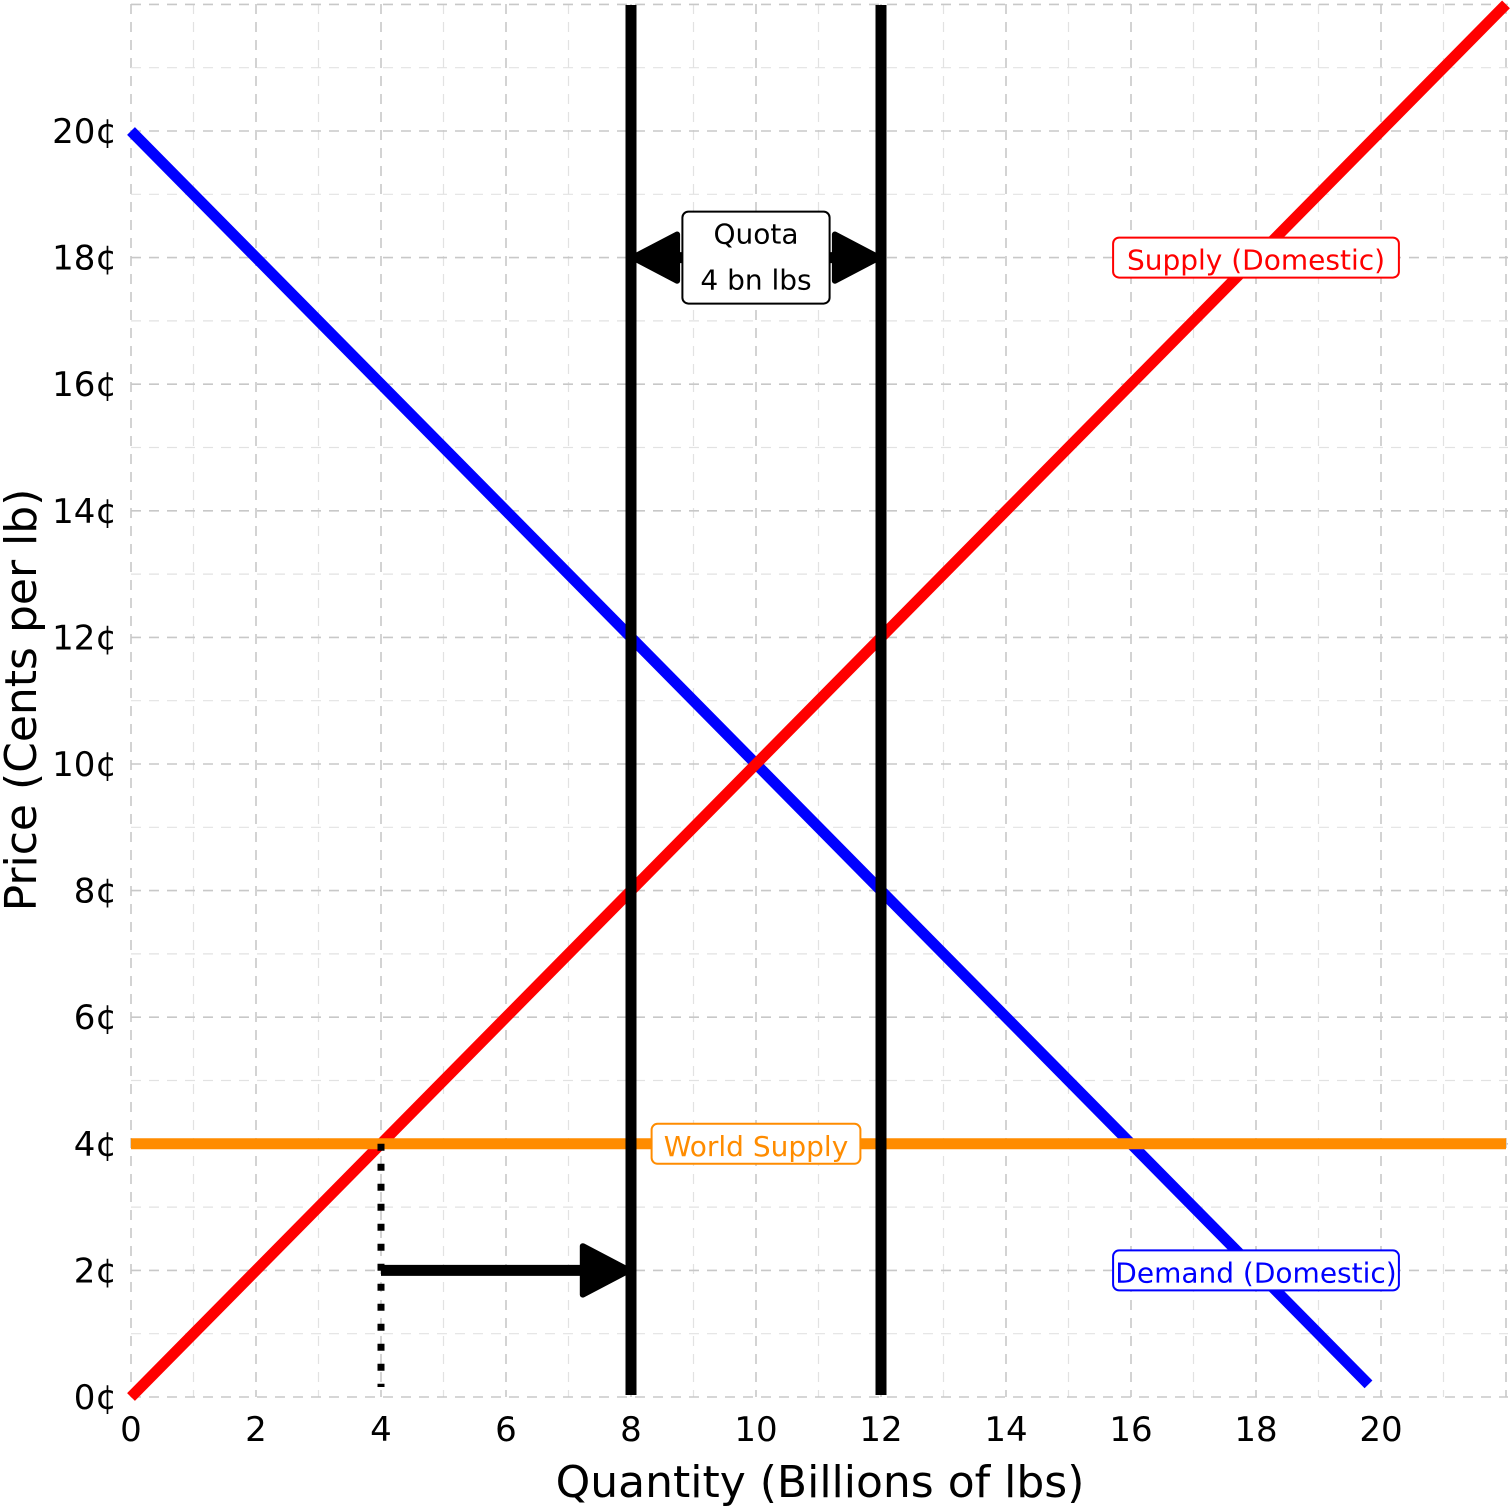 The height and width of the screenshot is (1512, 1512). What do you see at coordinates (655, 257) in the screenshot?
I see `quota-arrow-head-left` at bounding box center [655, 257].